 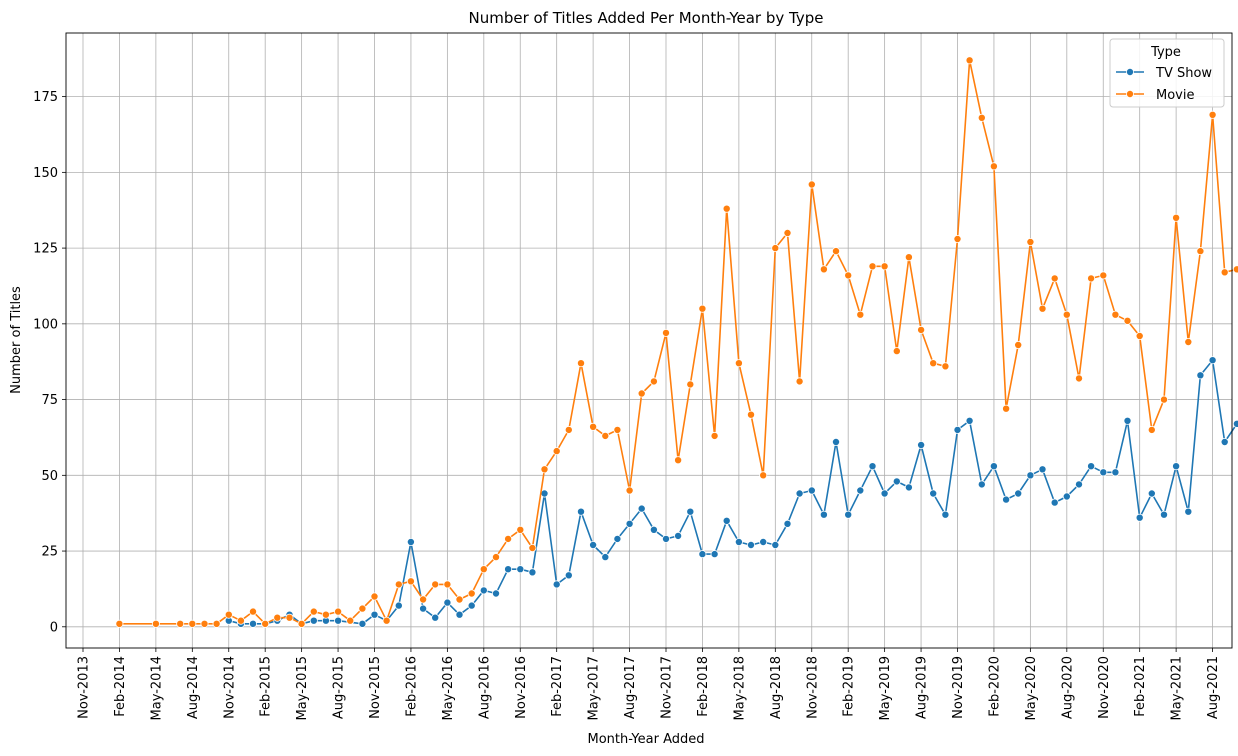 What do you see at coordinates (1130, 72) in the screenshot?
I see `legend-marker-tv-show` at bounding box center [1130, 72].